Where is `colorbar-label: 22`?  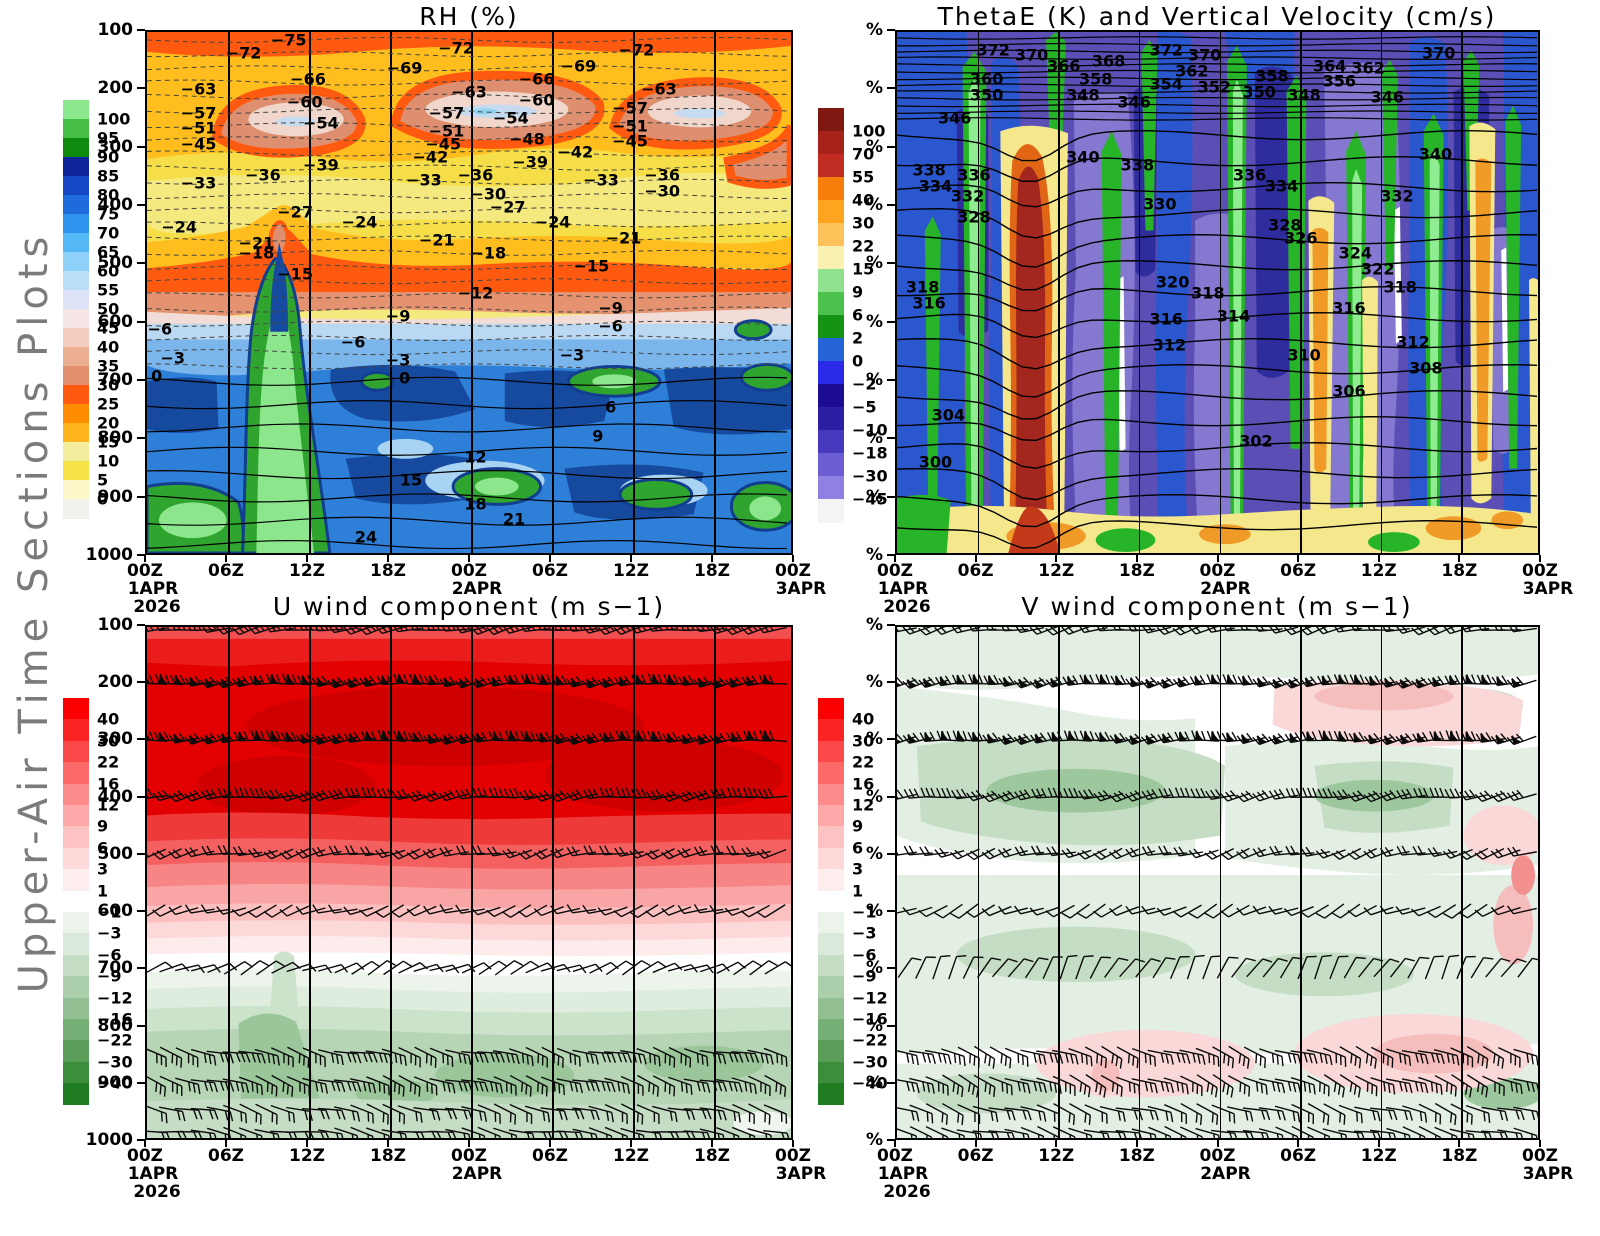 colorbar-label: 22 is located at coordinates (863, 762).